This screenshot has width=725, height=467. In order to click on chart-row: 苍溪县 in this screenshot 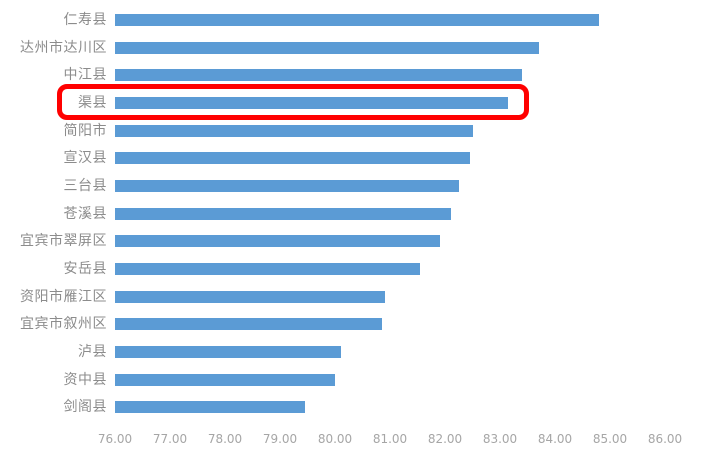, I will do `click(362, 214)`.